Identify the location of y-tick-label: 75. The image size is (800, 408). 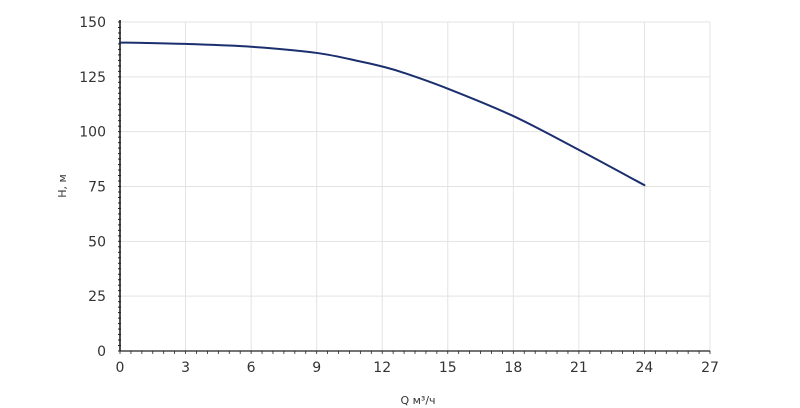
(97, 188).